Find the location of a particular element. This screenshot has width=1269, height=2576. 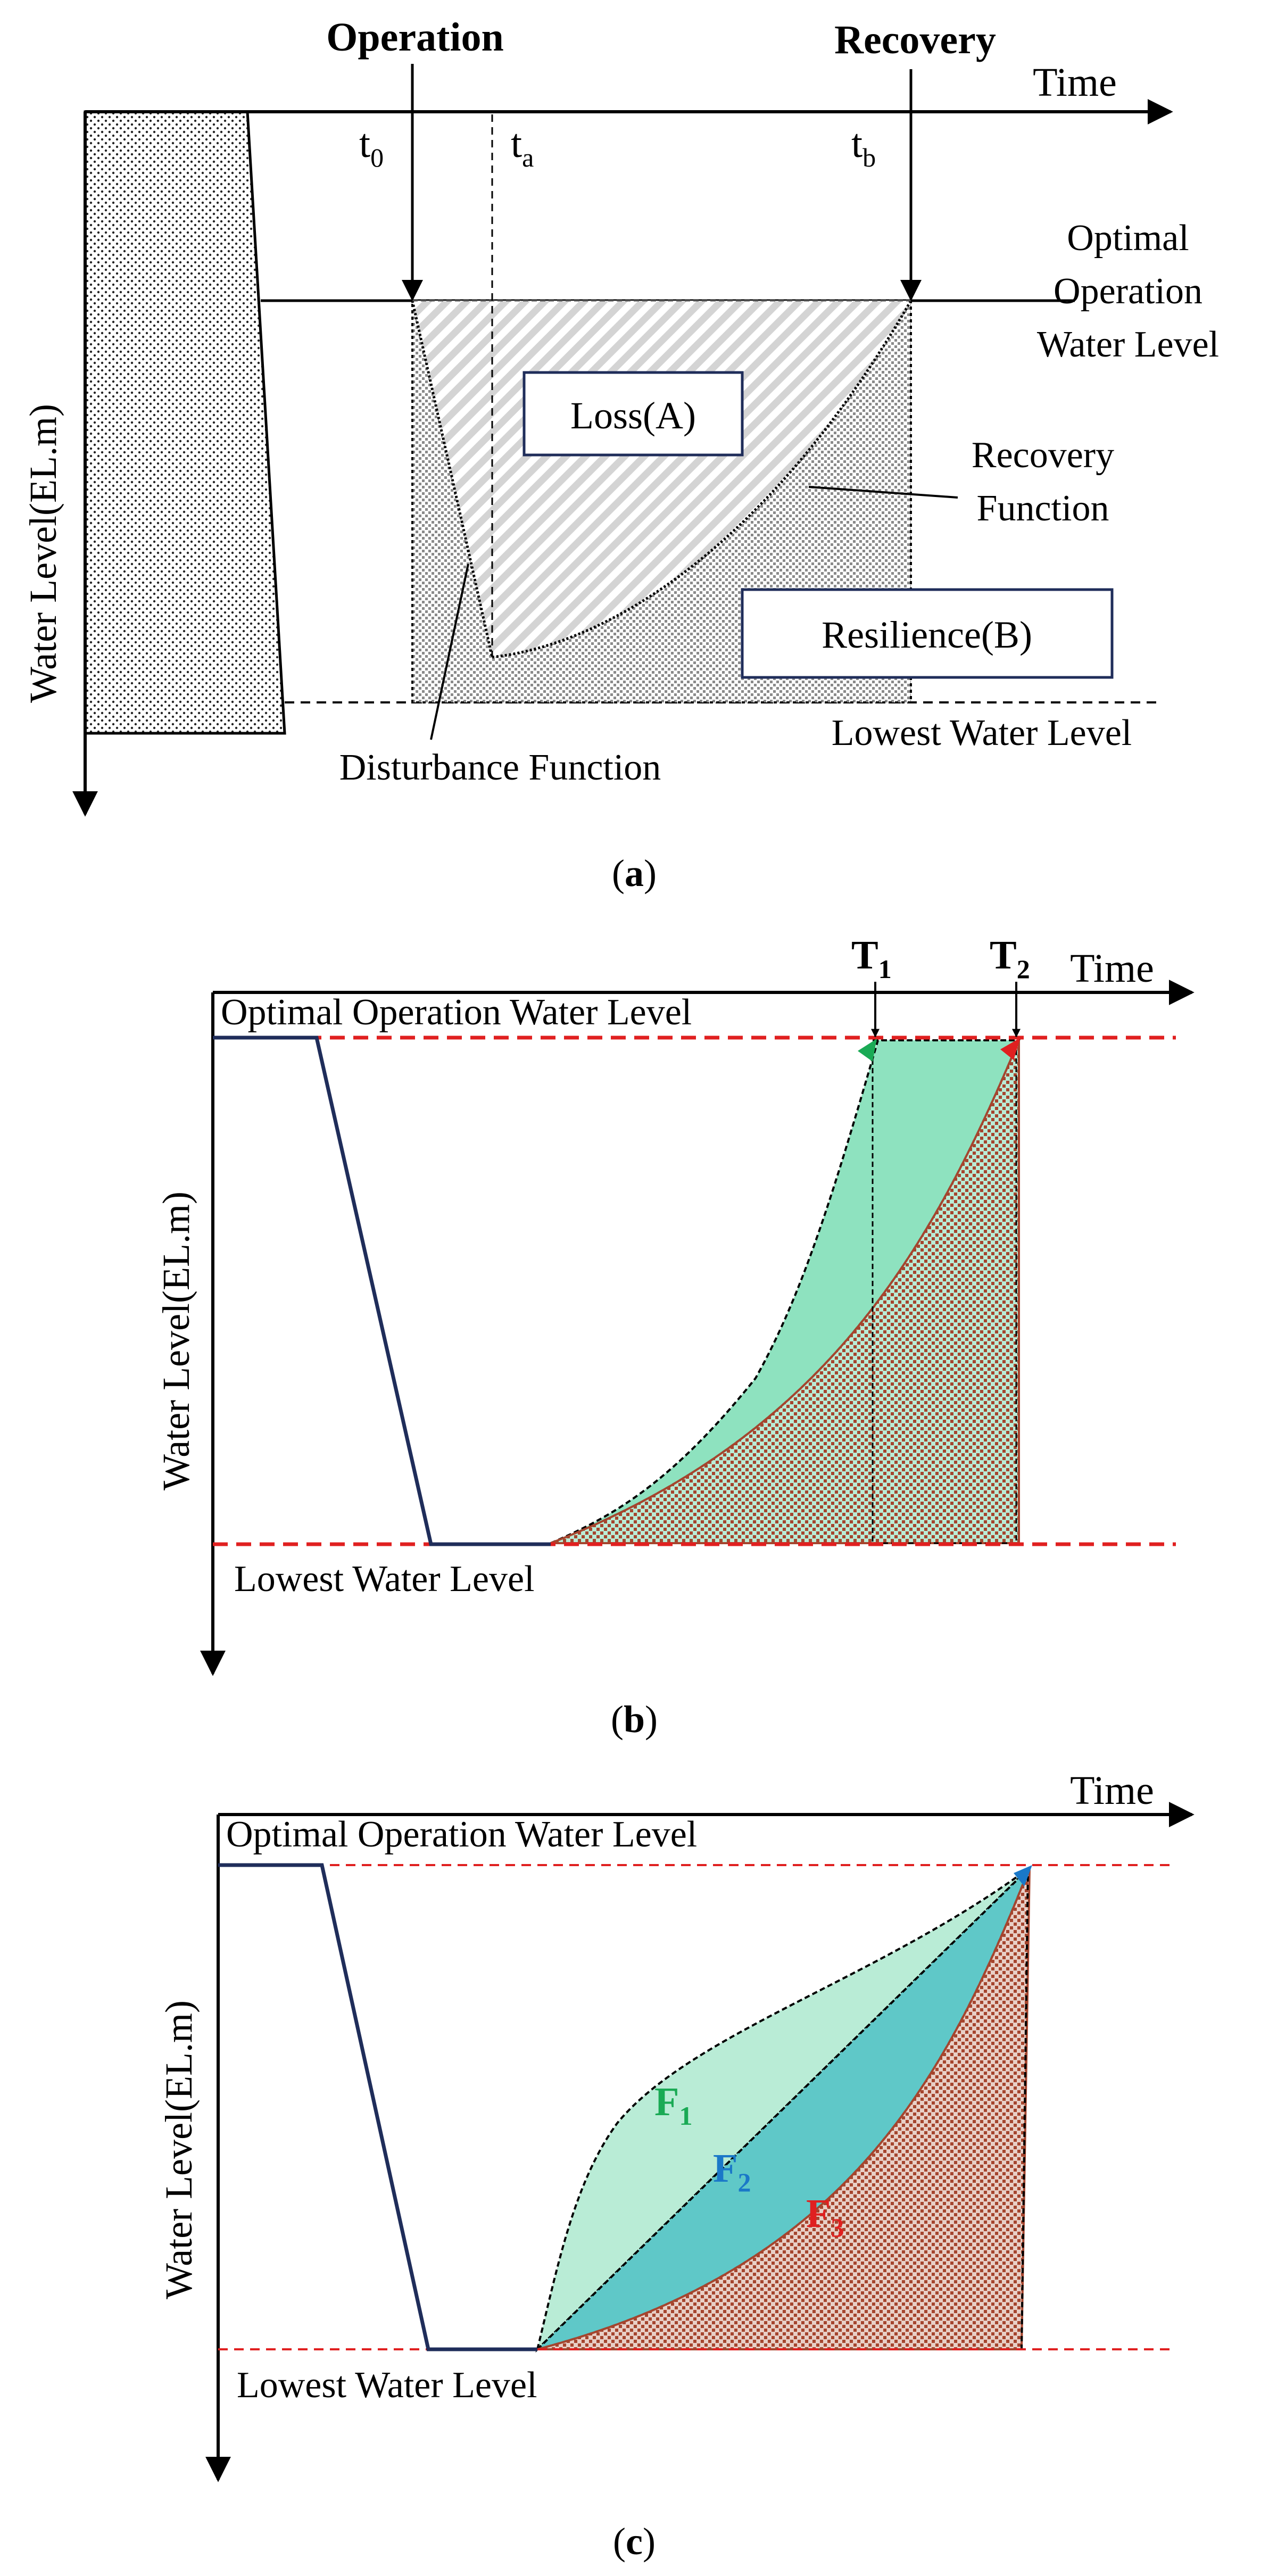

b-caption: (b) is located at coordinates (634, 1719).